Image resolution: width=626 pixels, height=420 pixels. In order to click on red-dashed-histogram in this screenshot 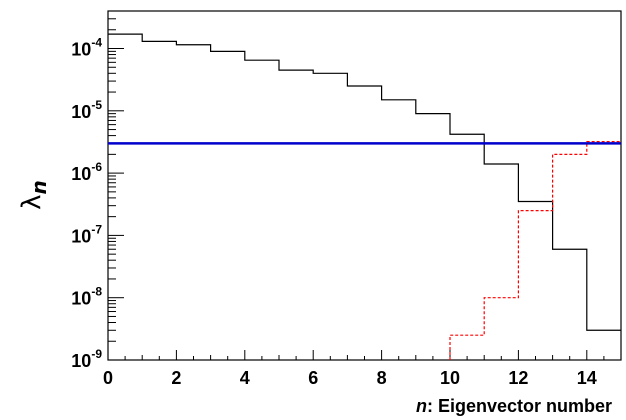, I will do `click(535, 250)`.